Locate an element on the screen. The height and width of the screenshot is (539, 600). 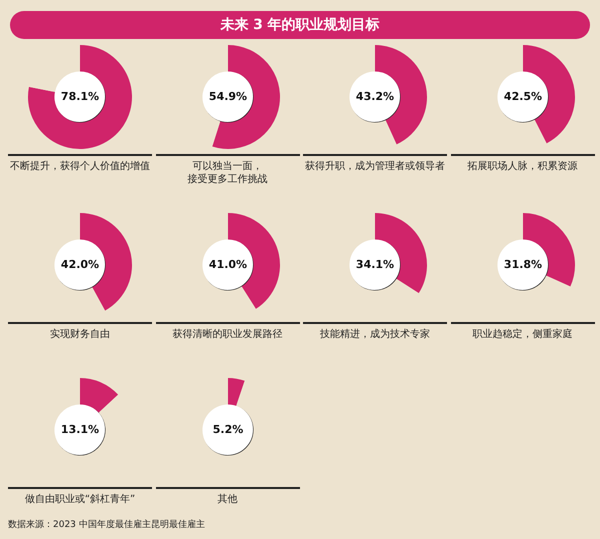
text: 未来 3 年的职业规划目标 is located at coordinates (300, 25).